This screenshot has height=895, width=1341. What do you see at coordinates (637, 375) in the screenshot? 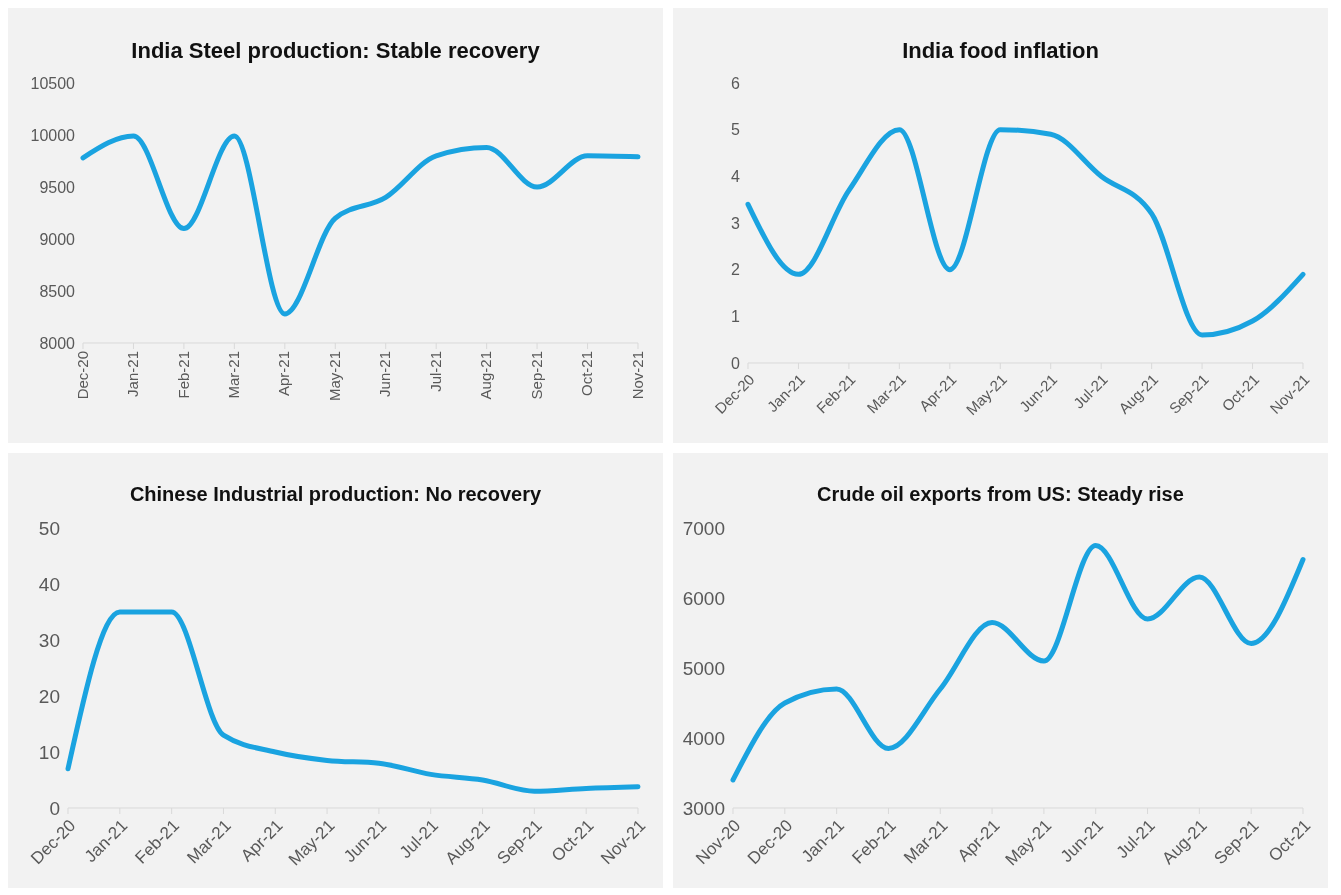
I see `x-tick-label: Nov-21` at bounding box center [637, 375].